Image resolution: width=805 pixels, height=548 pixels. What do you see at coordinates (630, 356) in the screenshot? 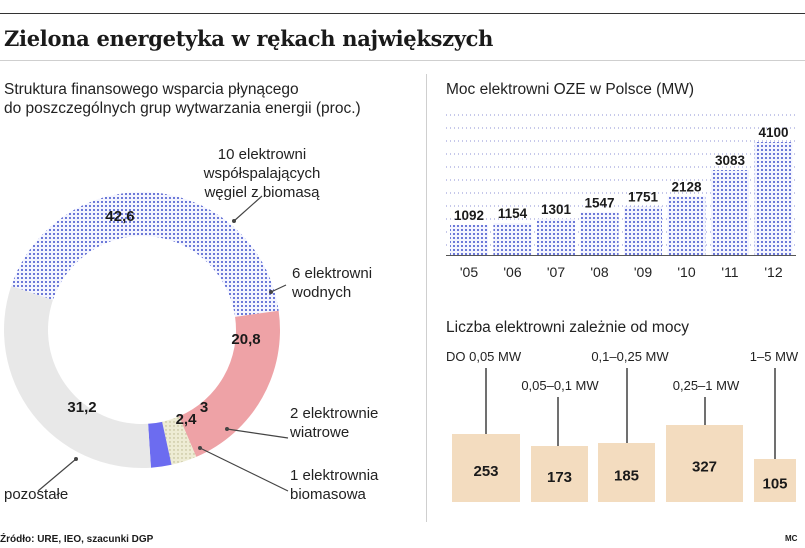
I see `power-range-label: 0,1–0,25 MW` at bounding box center [630, 356].